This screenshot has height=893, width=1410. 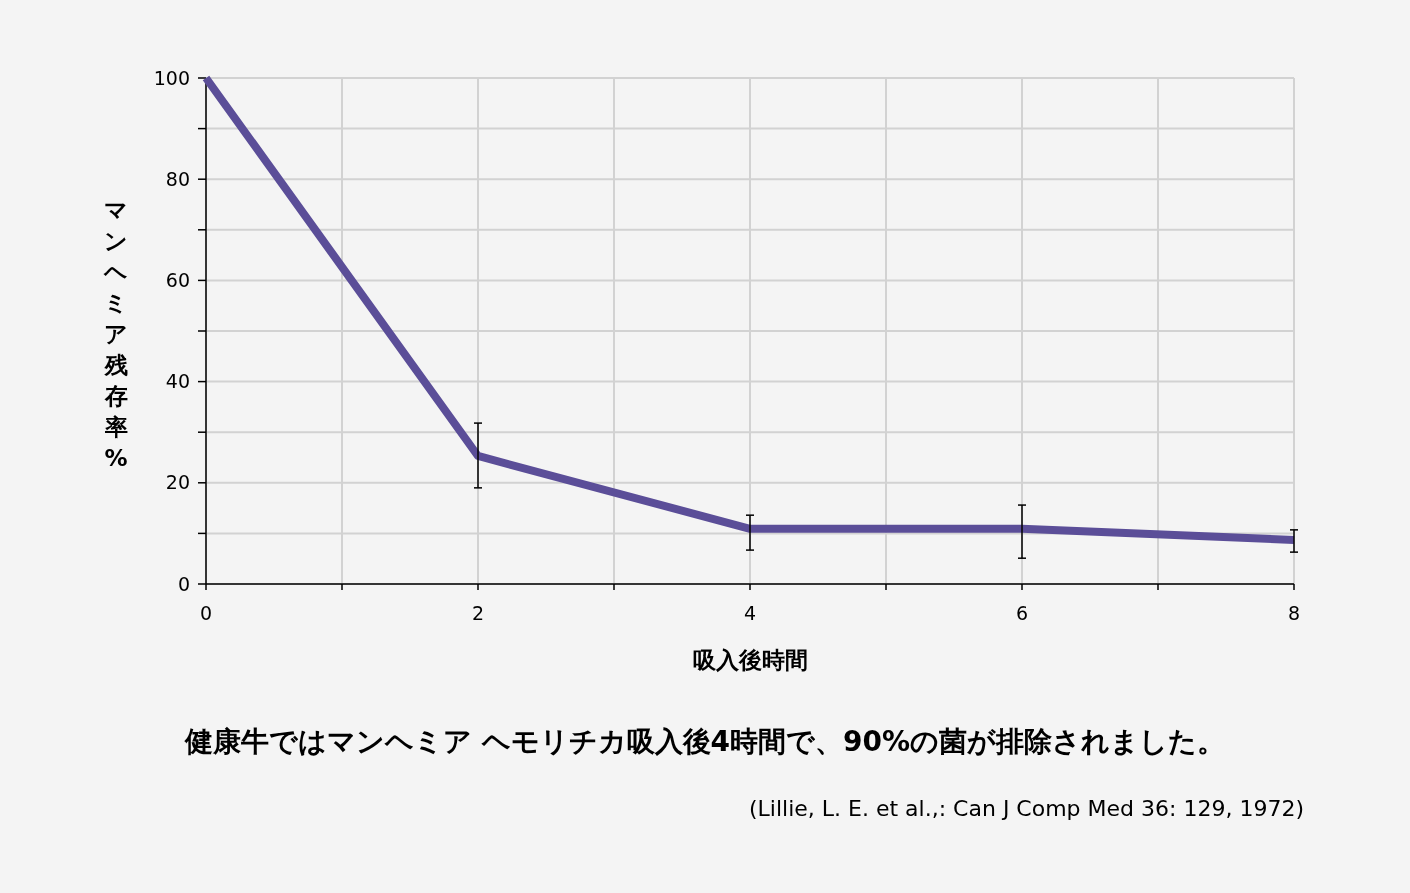 I want to click on text: 健康牛ではマンヘミア ヘモリチカ吸入後4時間で、90%の菌が排除されました。, so click(x=704, y=741).